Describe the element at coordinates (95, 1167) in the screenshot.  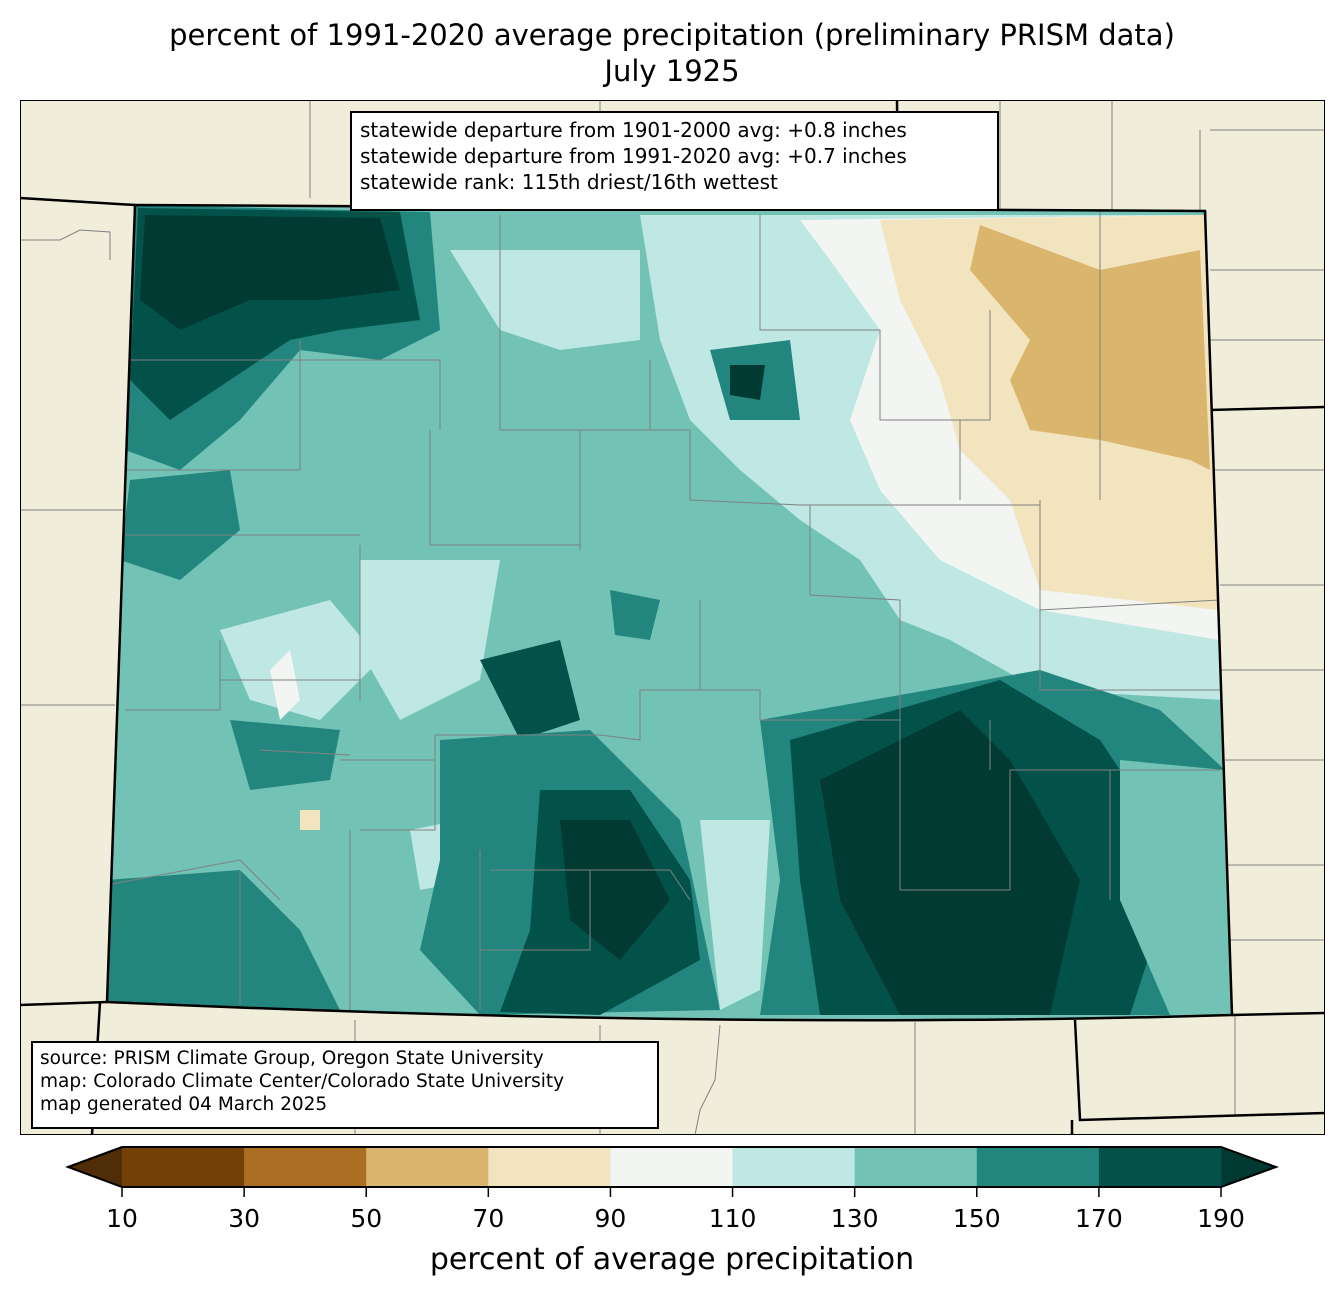
I see `colorbar-under-arrow` at that location.